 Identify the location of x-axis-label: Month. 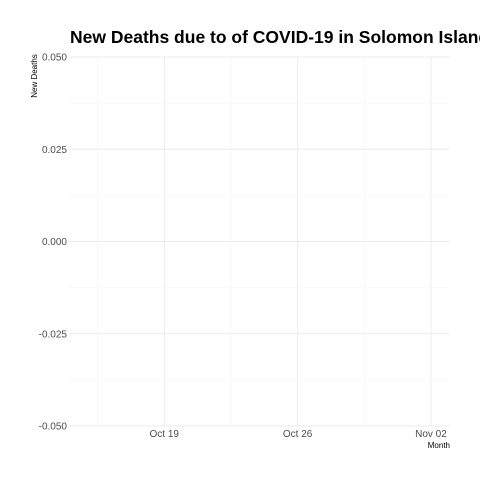
(439, 445).